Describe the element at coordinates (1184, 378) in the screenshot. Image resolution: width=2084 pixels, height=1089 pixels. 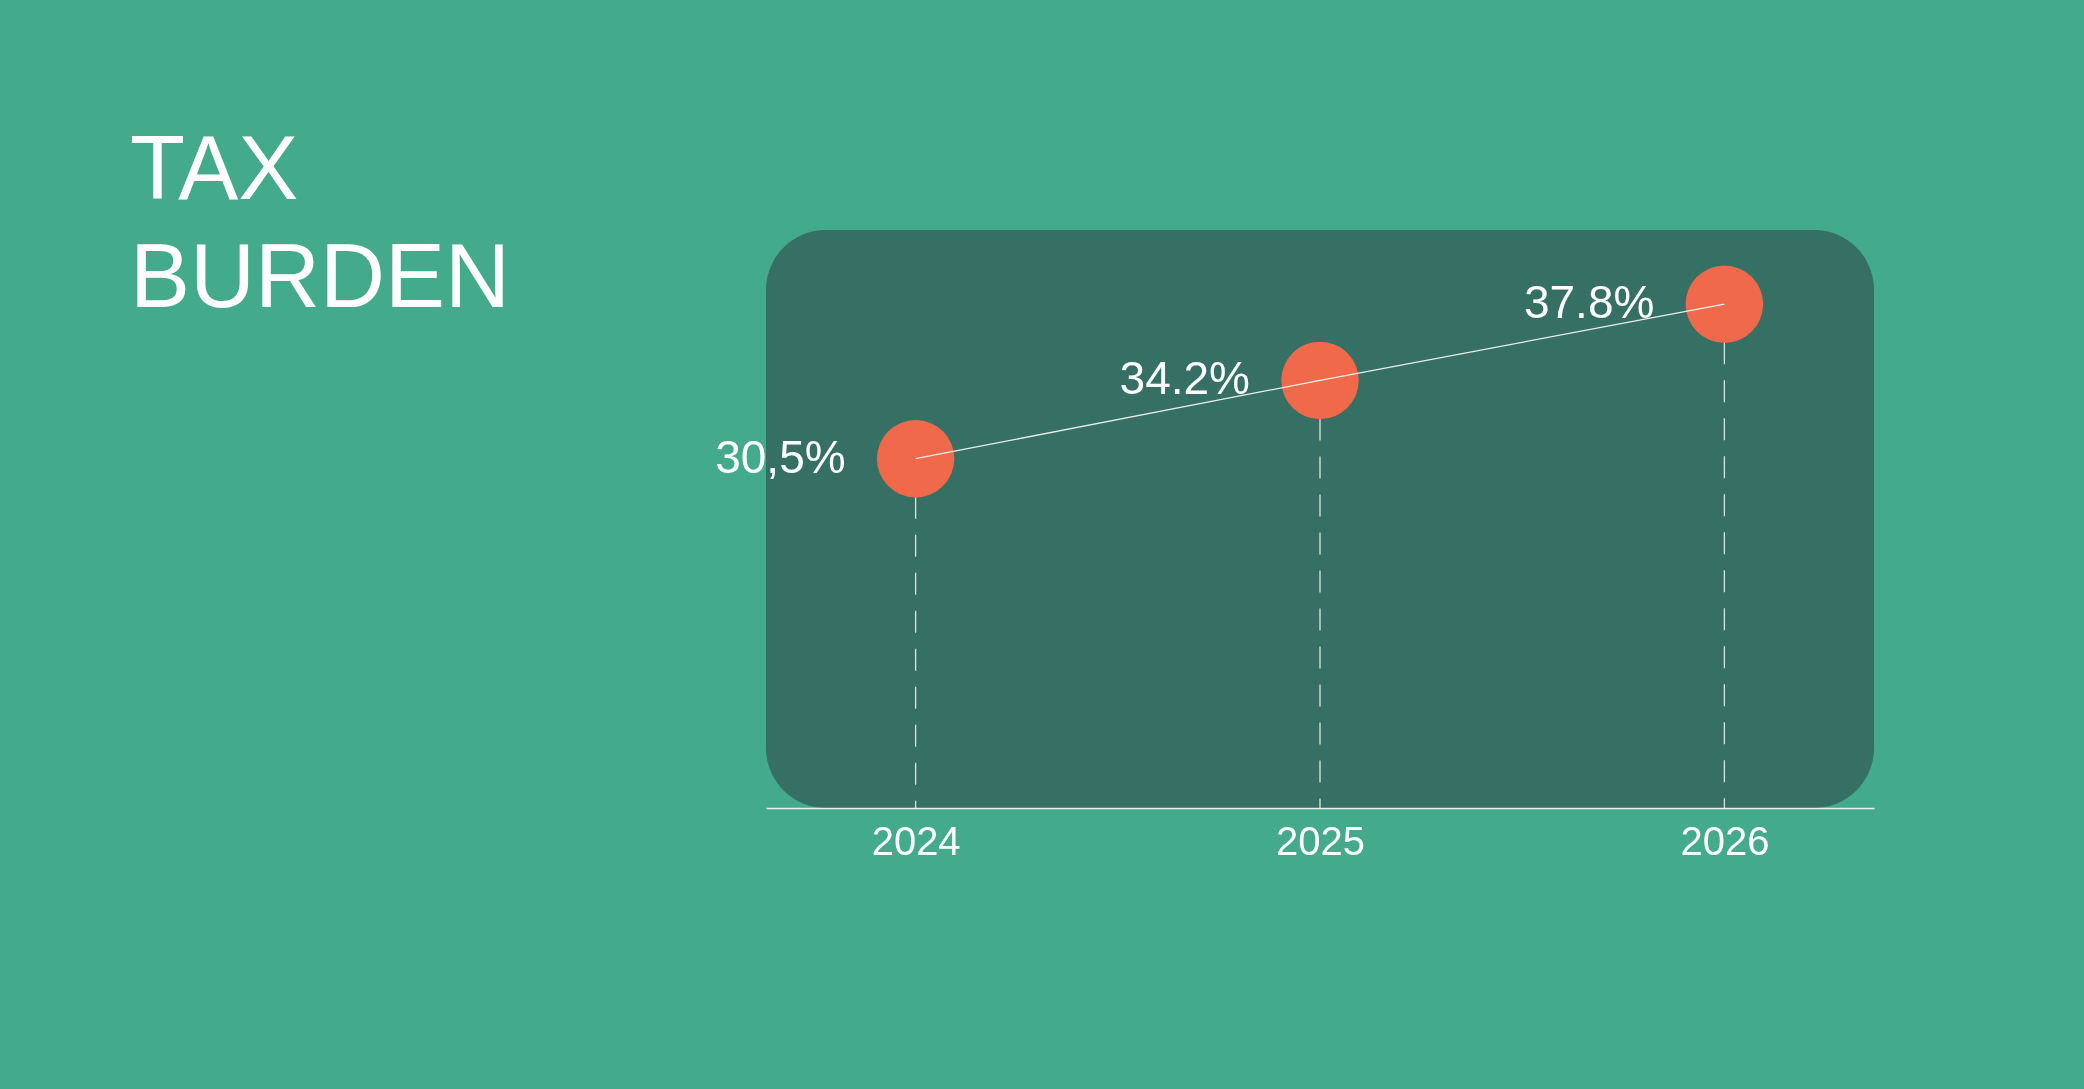
I see `data-label: 34.2%` at that location.